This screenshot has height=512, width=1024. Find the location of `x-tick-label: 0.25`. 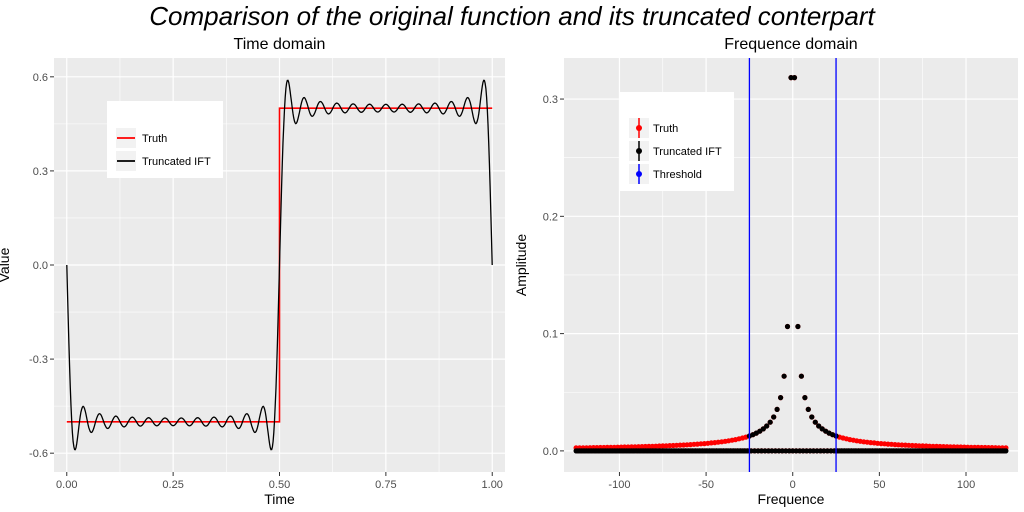

x-tick-label: 0.25 is located at coordinates (172, 485).